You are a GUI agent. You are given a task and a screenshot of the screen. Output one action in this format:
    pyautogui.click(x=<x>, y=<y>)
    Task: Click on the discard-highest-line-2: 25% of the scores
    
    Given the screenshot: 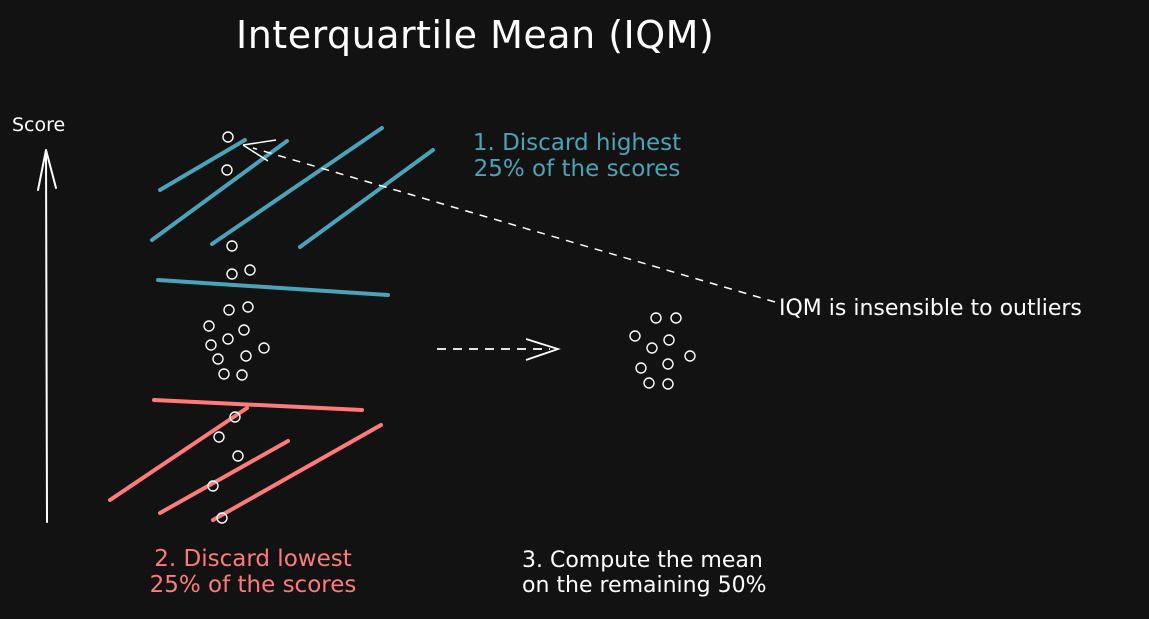 What is the action you would take?
    pyautogui.click(x=577, y=169)
    